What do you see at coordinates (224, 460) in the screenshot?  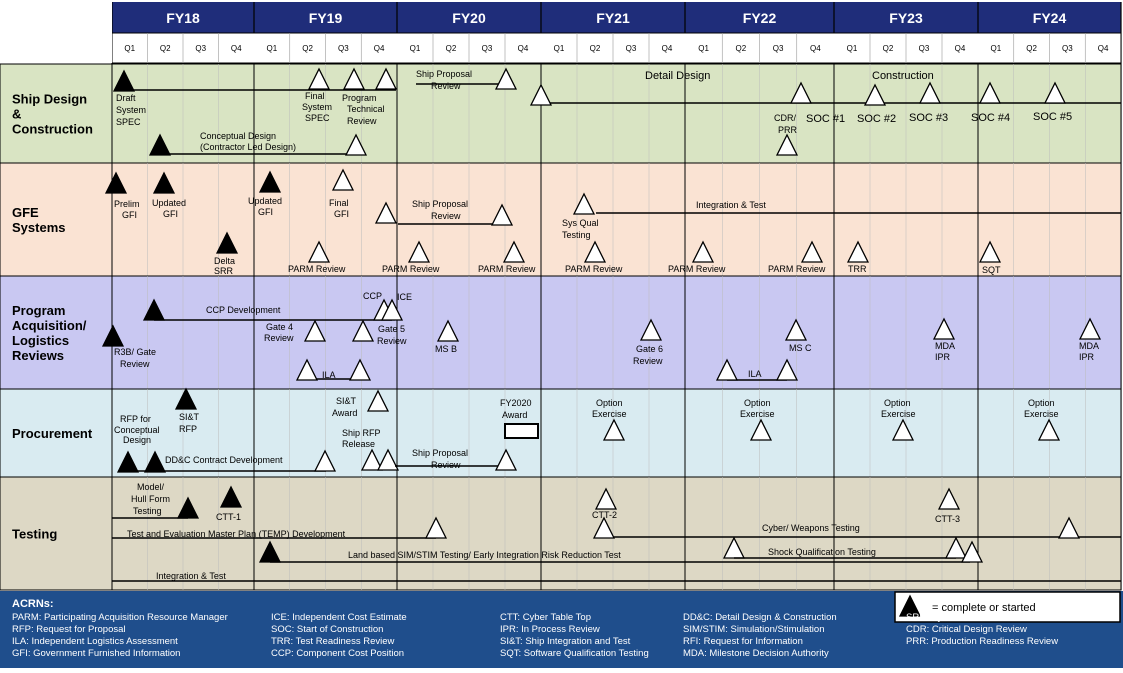 I see `label: DD&C Contract Development` at bounding box center [224, 460].